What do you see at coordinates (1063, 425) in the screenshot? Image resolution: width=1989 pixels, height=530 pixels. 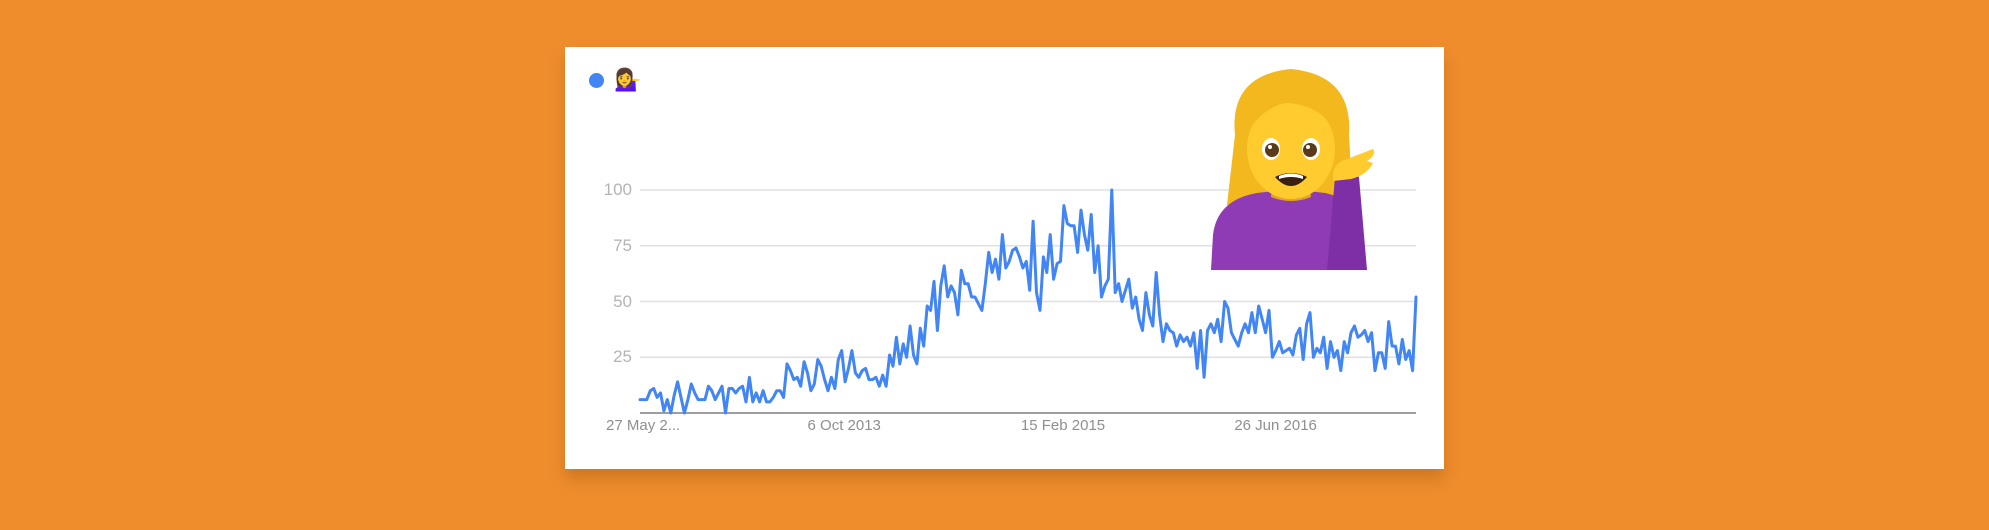 I see `x-tick-label: 15 Feb 2015` at bounding box center [1063, 425].